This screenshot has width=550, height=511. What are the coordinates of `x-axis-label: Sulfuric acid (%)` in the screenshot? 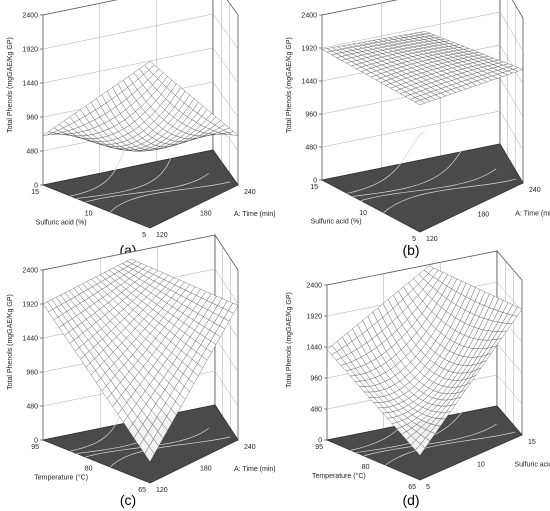 It's located at (532, 464).